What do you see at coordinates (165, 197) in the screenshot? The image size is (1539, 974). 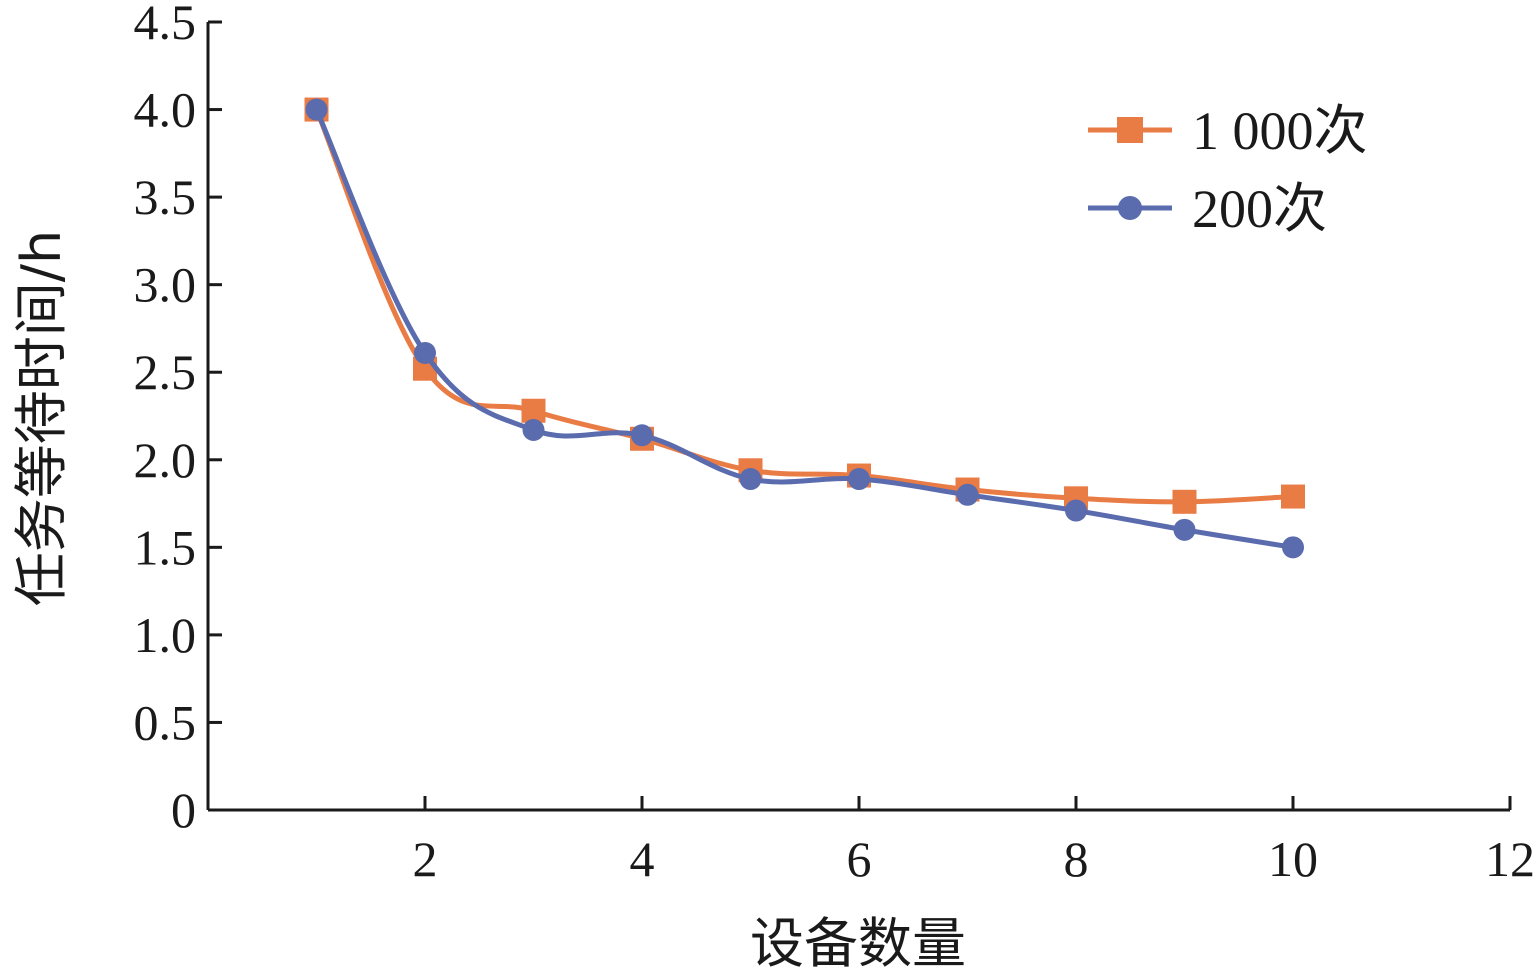 I see `y-tick-label: 3.5` at bounding box center [165, 197].